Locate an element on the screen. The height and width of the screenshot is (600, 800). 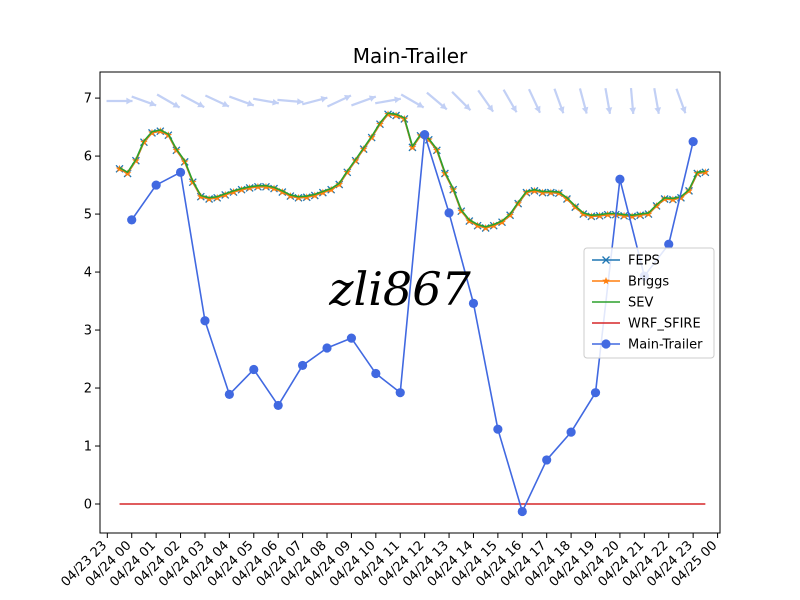
series-line-sev is located at coordinates (412, 170).